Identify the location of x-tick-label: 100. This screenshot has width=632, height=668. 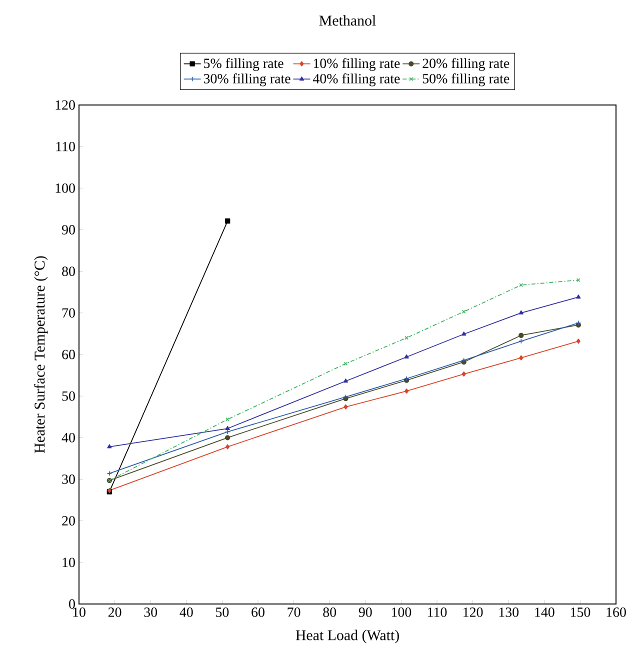
(402, 612).